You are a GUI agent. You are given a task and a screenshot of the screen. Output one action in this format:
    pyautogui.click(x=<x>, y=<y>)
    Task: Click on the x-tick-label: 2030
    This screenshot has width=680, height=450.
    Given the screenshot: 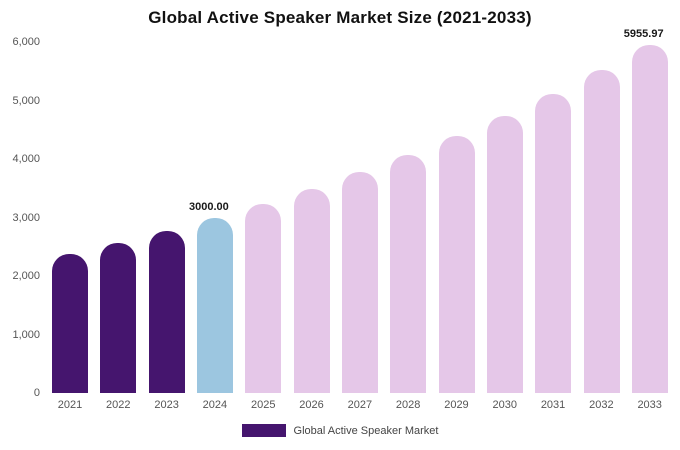 What is the action you would take?
    pyautogui.click(x=504, y=405)
    